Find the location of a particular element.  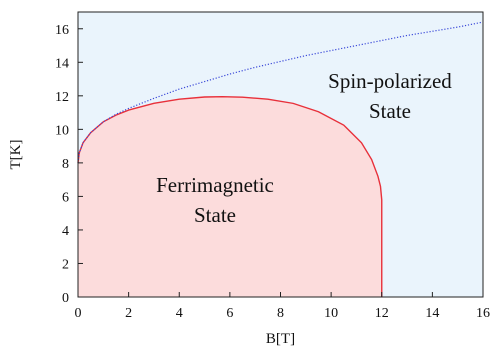

region-label-0-line-0: Ferrimagnetic is located at coordinates (215, 185).